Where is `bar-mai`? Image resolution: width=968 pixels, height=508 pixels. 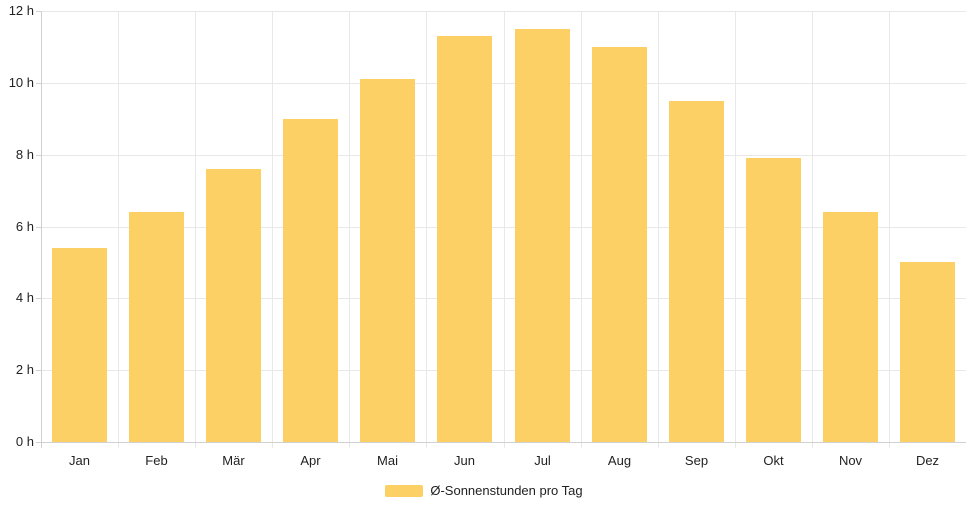
bar-mai is located at coordinates (387, 260).